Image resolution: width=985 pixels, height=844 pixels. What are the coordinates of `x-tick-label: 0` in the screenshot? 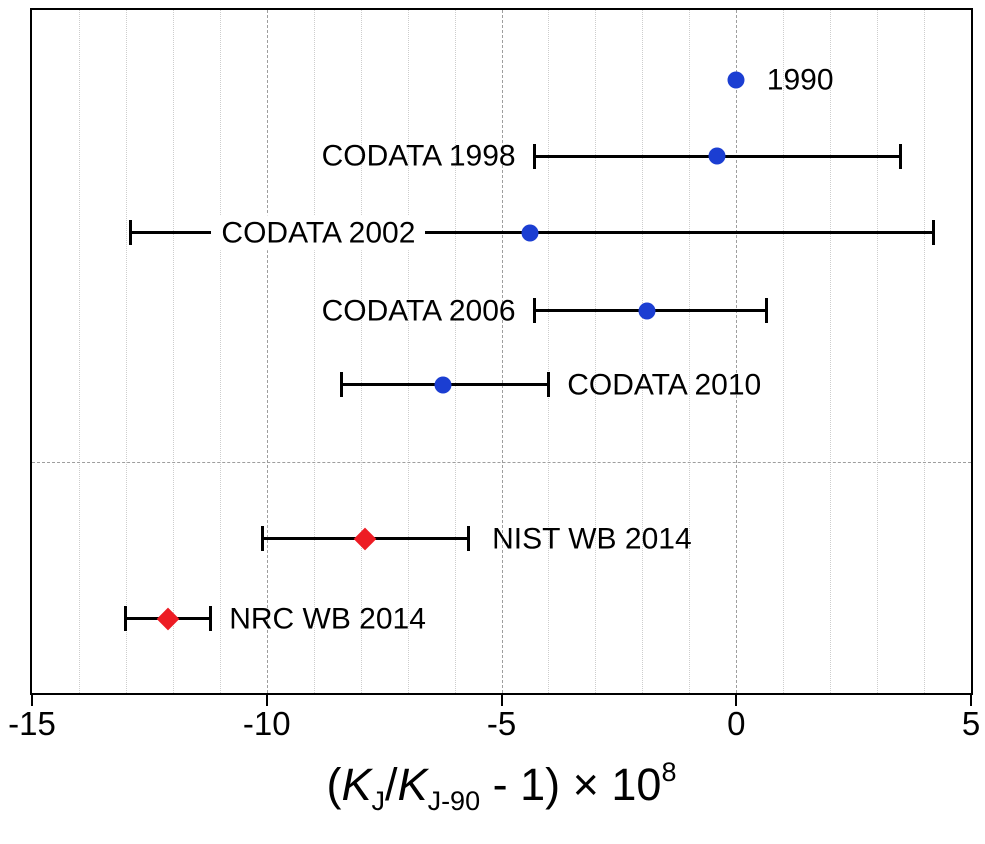 It's located at (736, 723).